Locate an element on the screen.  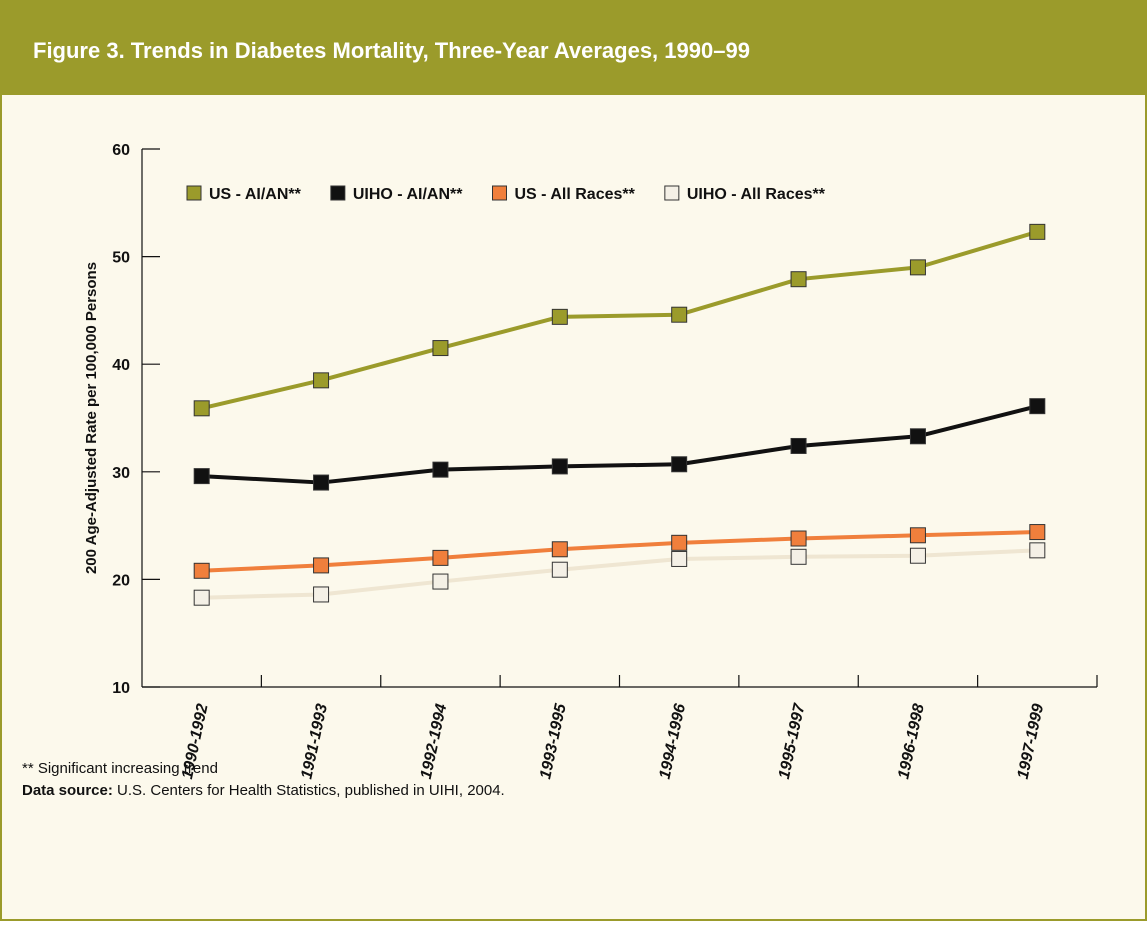
legend-label: US - All Races** is located at coordinates (575, 194).